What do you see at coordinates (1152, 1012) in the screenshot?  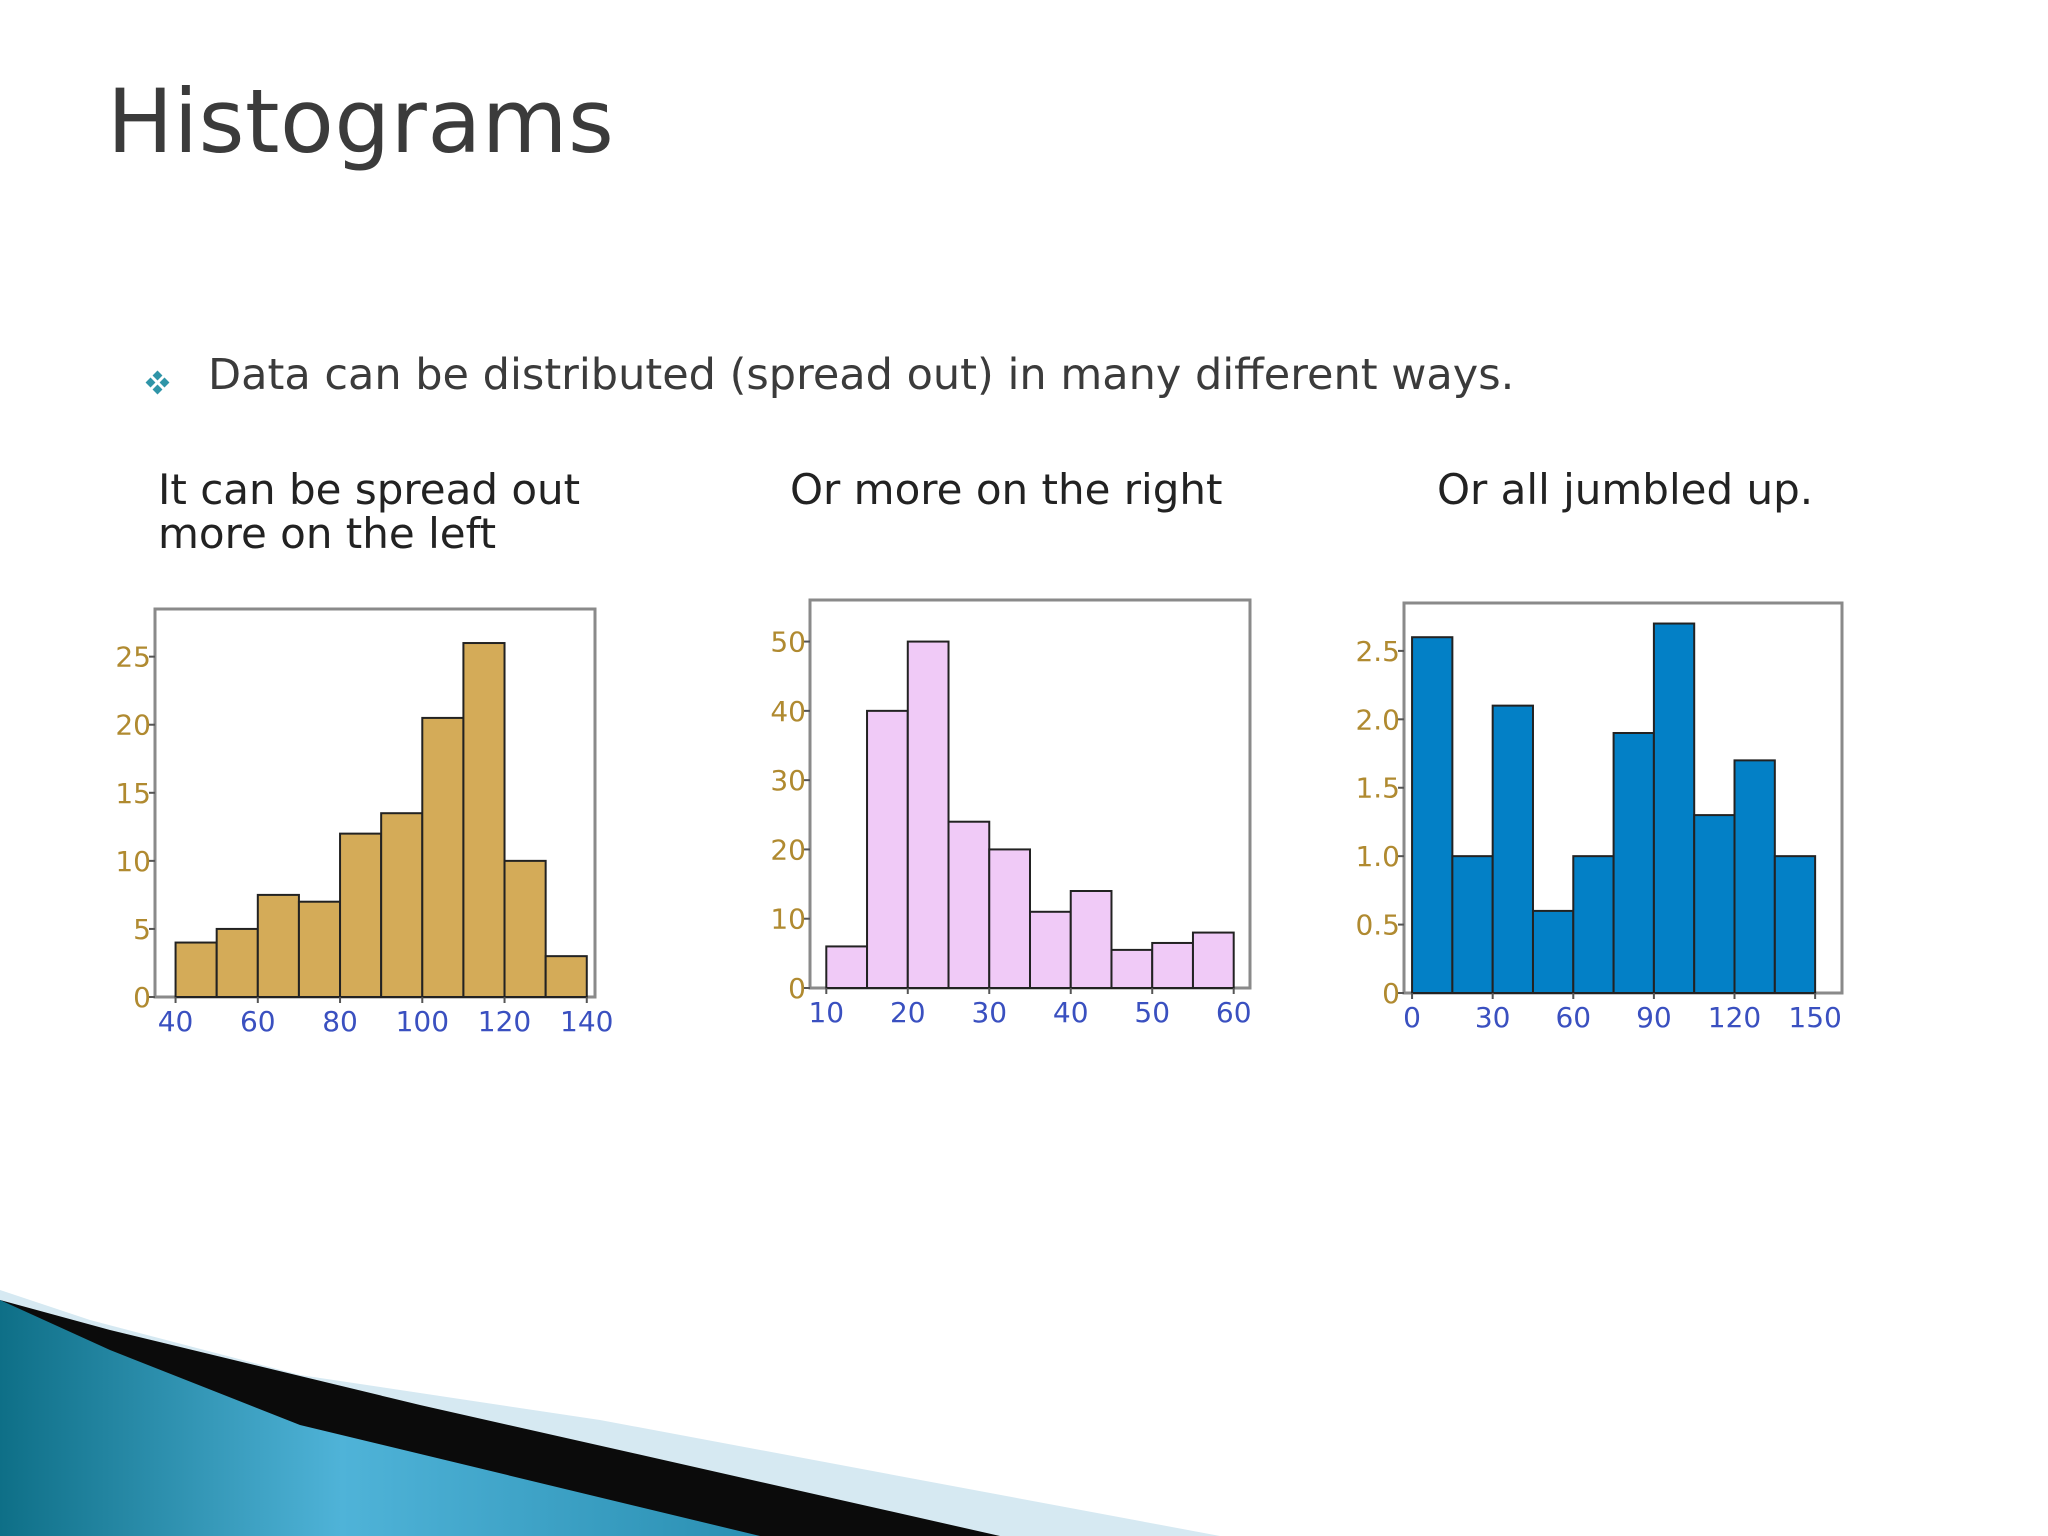 I see `x-tick-label: 50` at bounding box center [1152, 1012].